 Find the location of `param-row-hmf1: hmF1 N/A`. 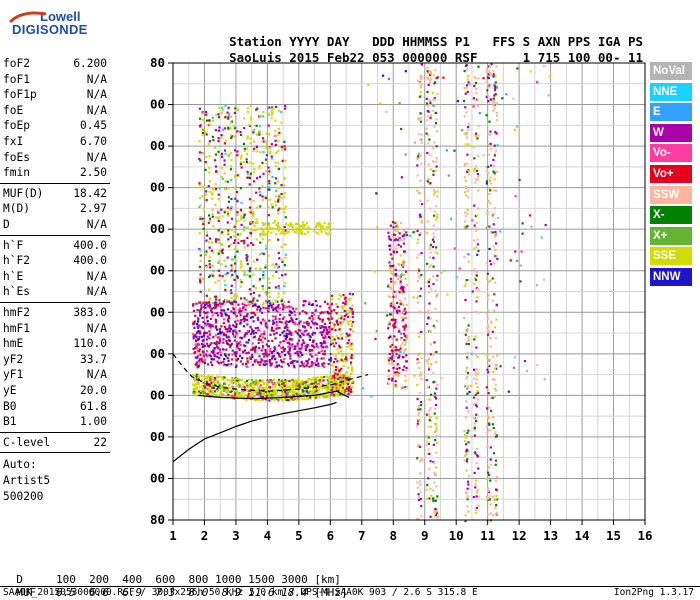

param-row-hmf1: hmF1 N/A is located at coordinates (55, 329).